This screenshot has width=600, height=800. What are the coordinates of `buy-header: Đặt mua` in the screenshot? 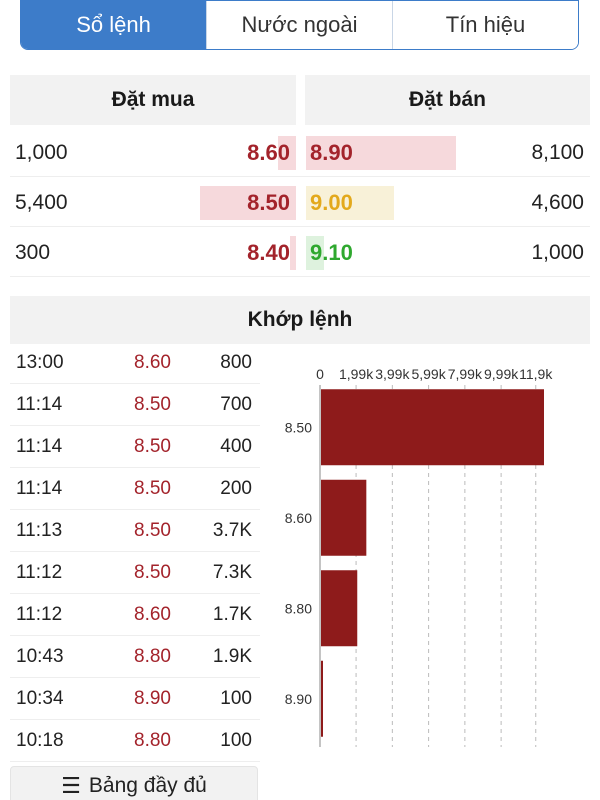 It's located at (153, 100).